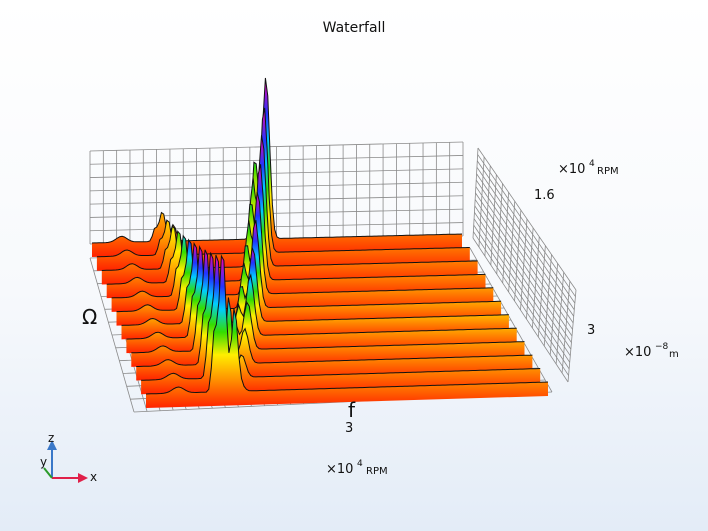  I want to click on y-multiplier: ×10, so click(572, 169).